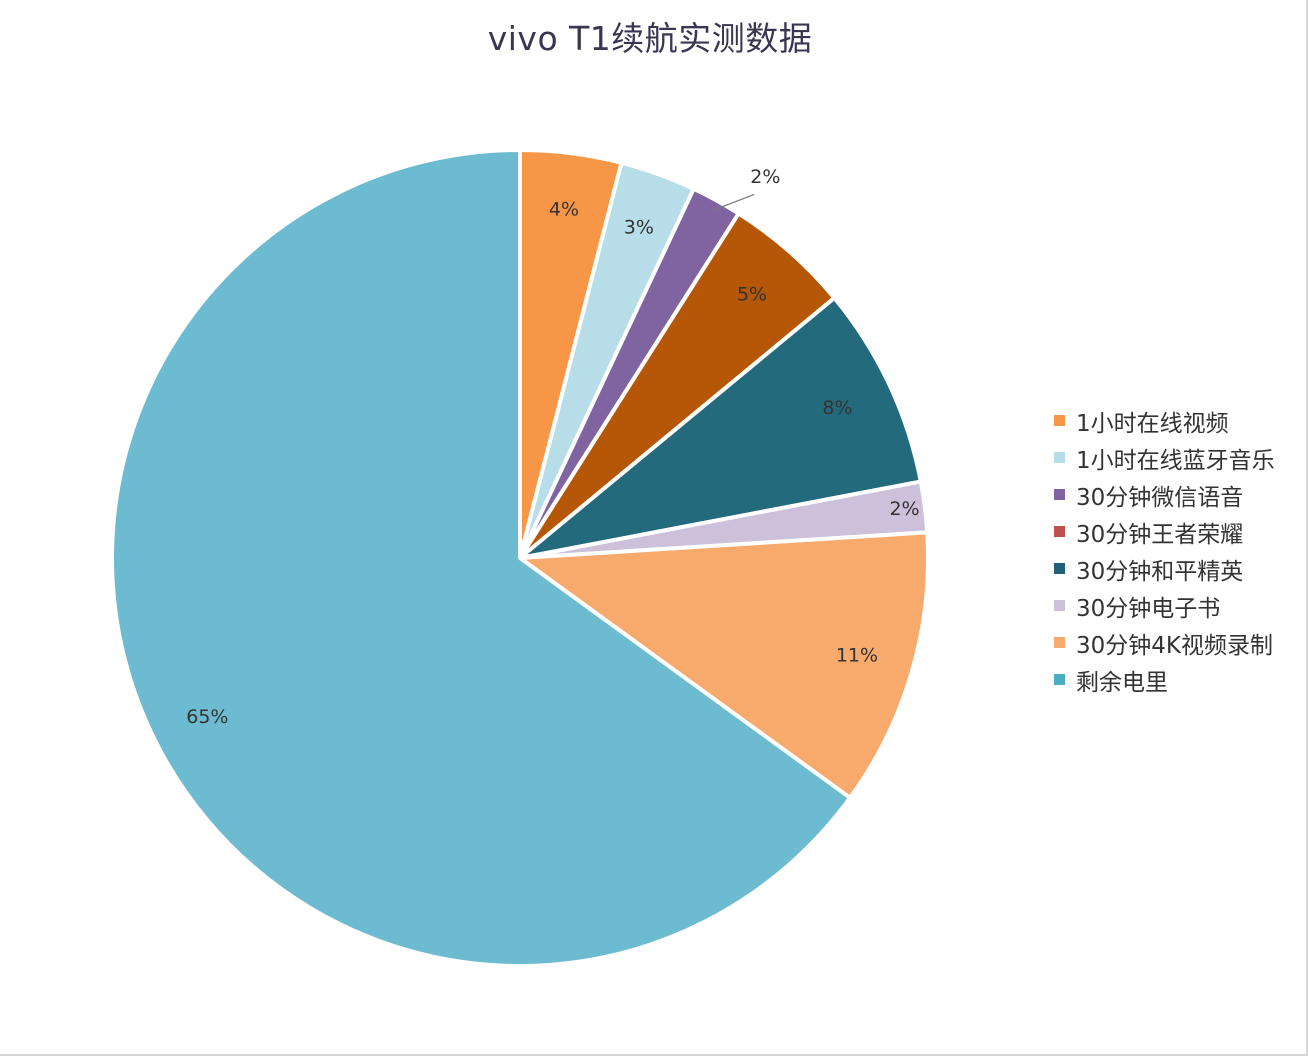  What do you see at coordinates (564, 209) in the screenshot?
I see `data-label: 4%` at bounding box center [564, 209].